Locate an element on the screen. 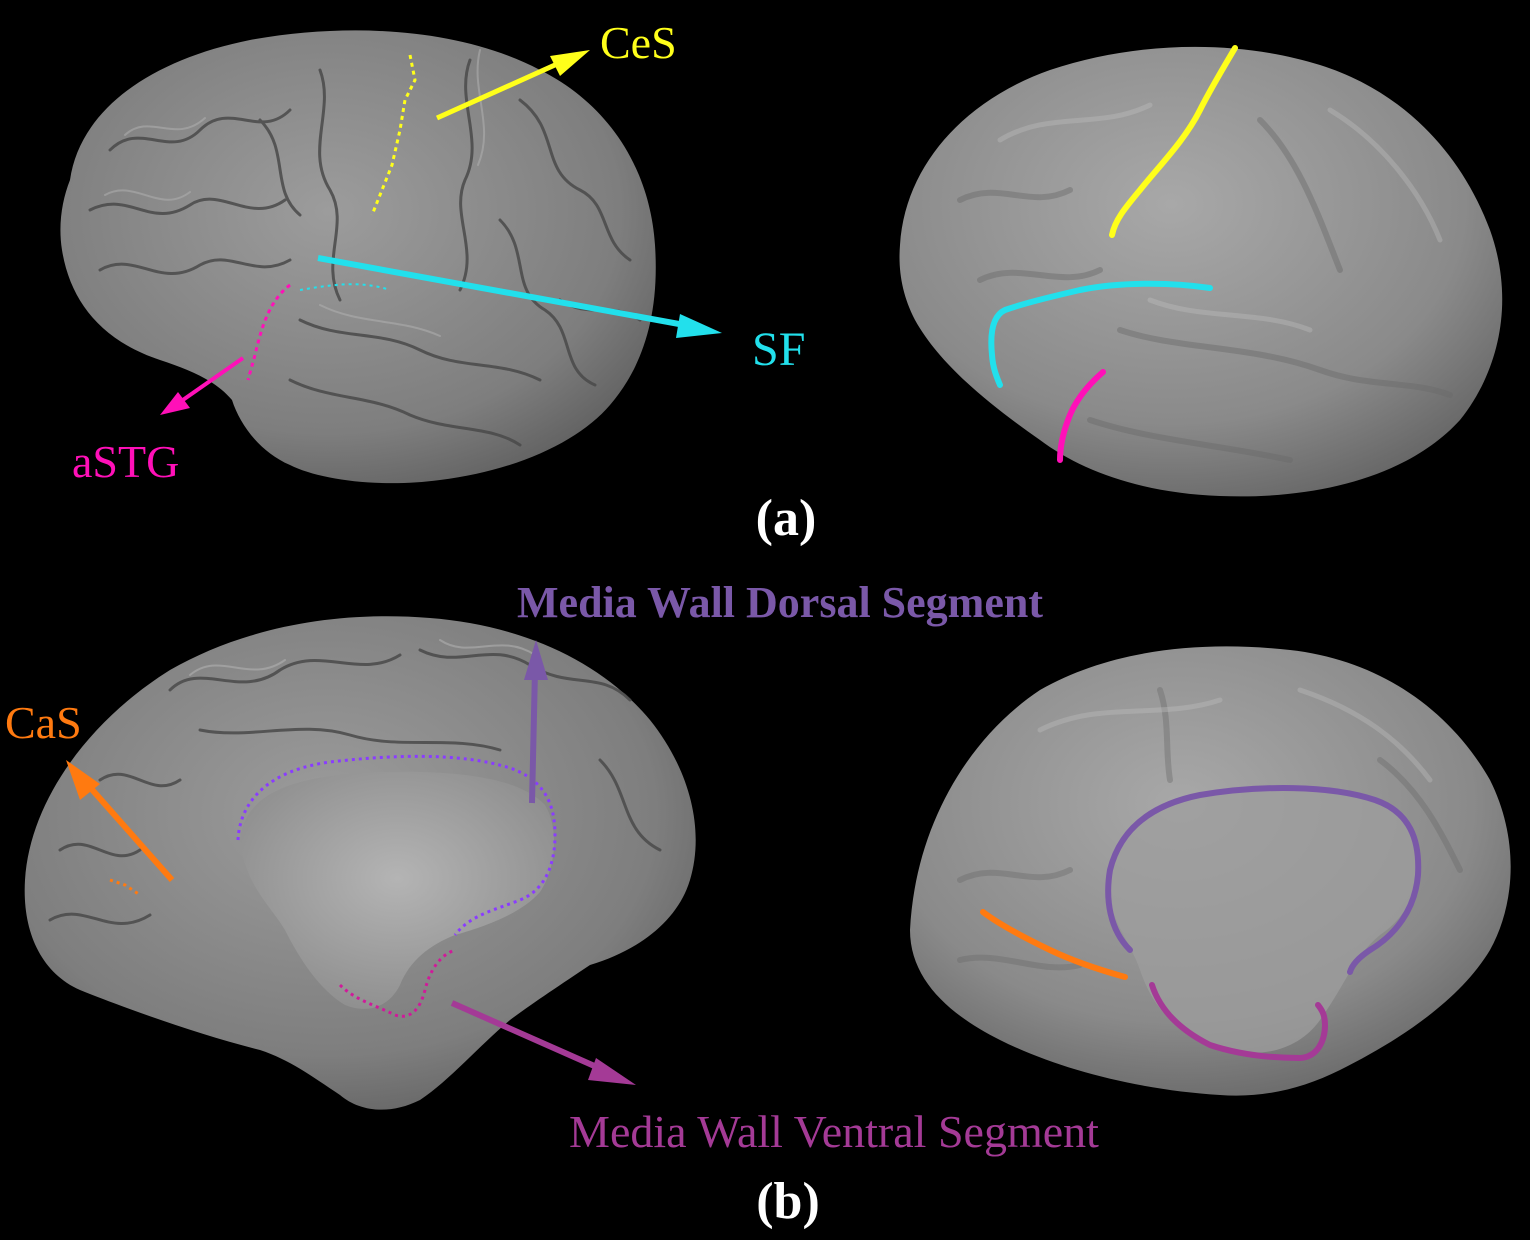 This screenshot has width=1530, height=1240. ces-label: CeS is located at coordinates (638, 42).